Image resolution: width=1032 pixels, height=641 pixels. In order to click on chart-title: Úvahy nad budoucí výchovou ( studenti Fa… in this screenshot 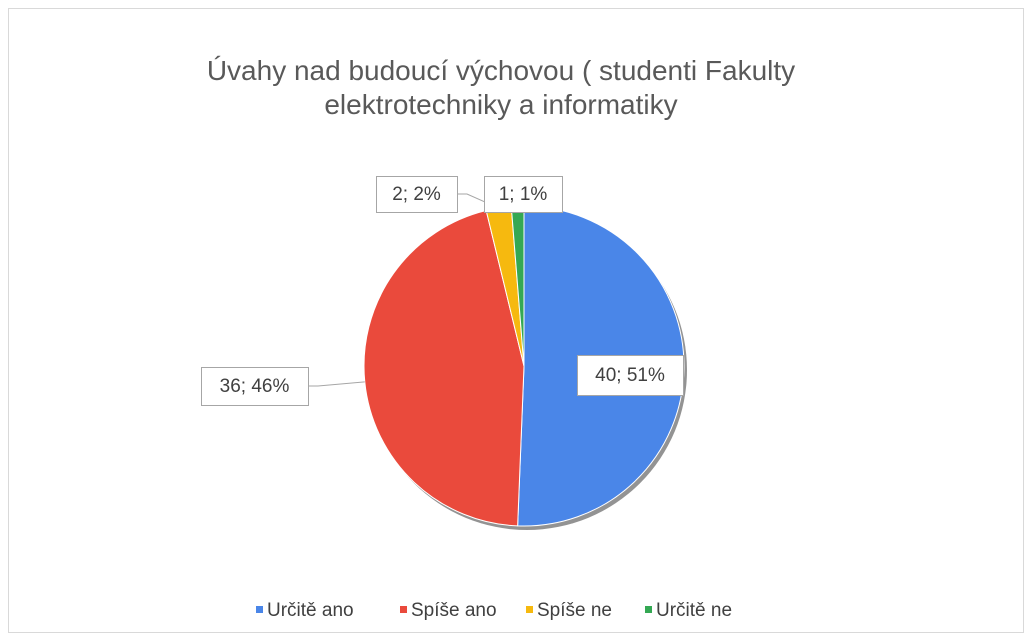, I will do `click(501, 87)`.